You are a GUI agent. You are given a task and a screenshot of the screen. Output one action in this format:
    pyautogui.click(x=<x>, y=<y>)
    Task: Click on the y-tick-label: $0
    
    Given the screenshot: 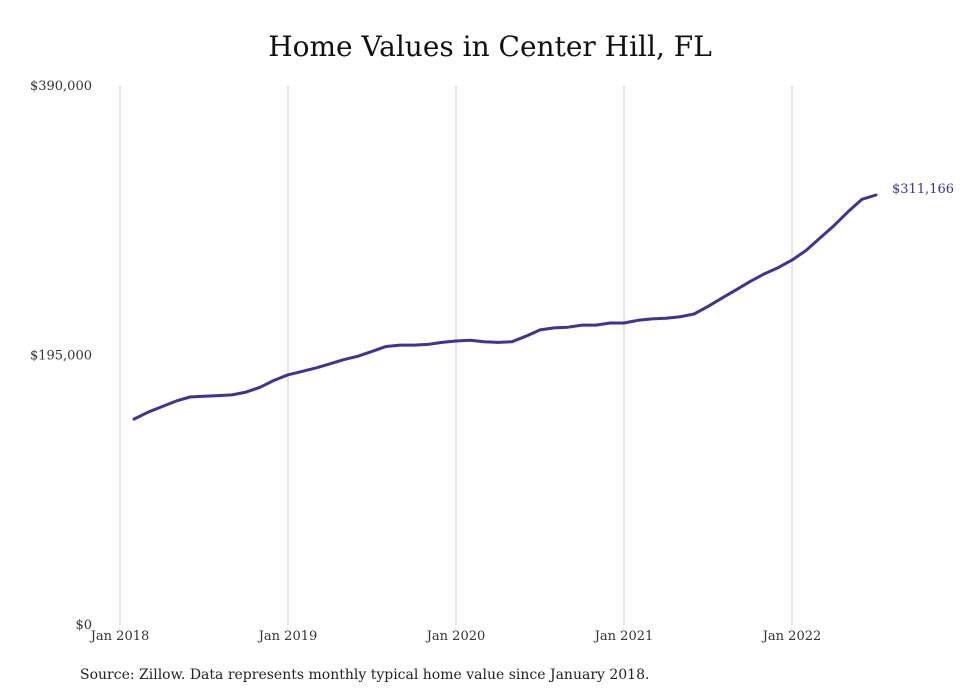 What is the action you would take?
    pyautogui.click(x=83, y=625)
    